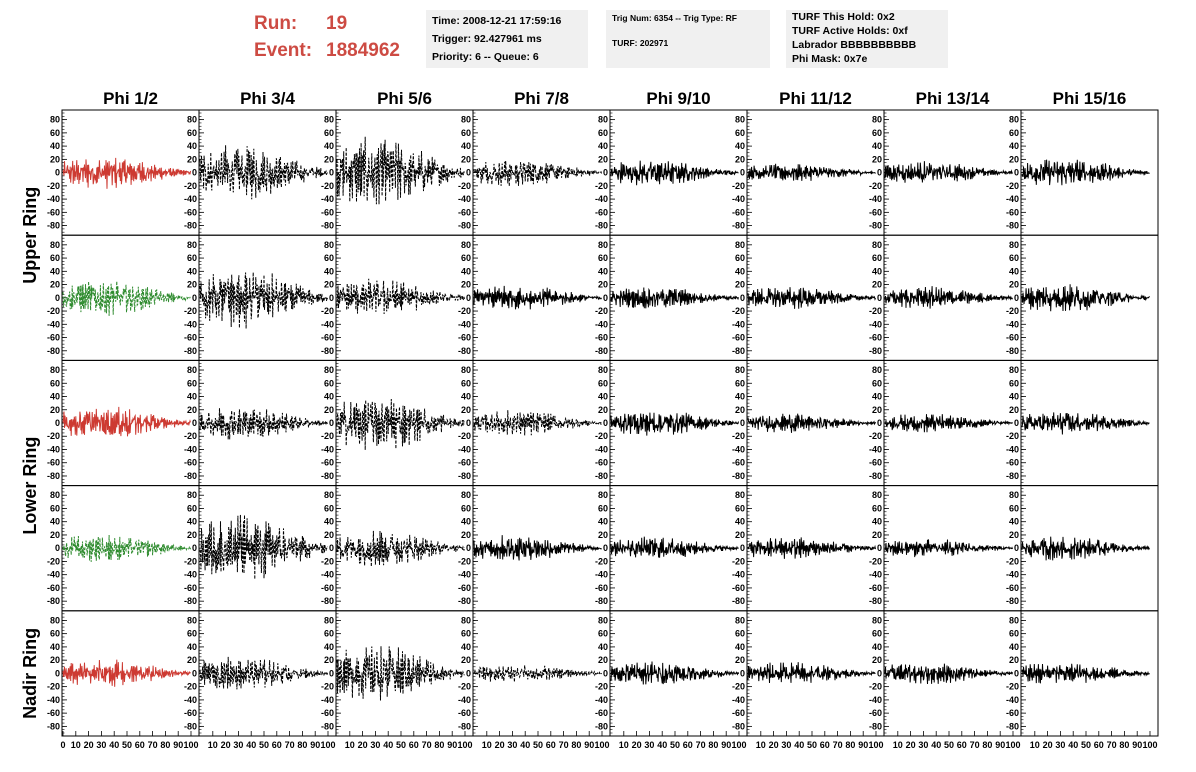  I want to click on x-tick-label: 100, so click(875, 745).